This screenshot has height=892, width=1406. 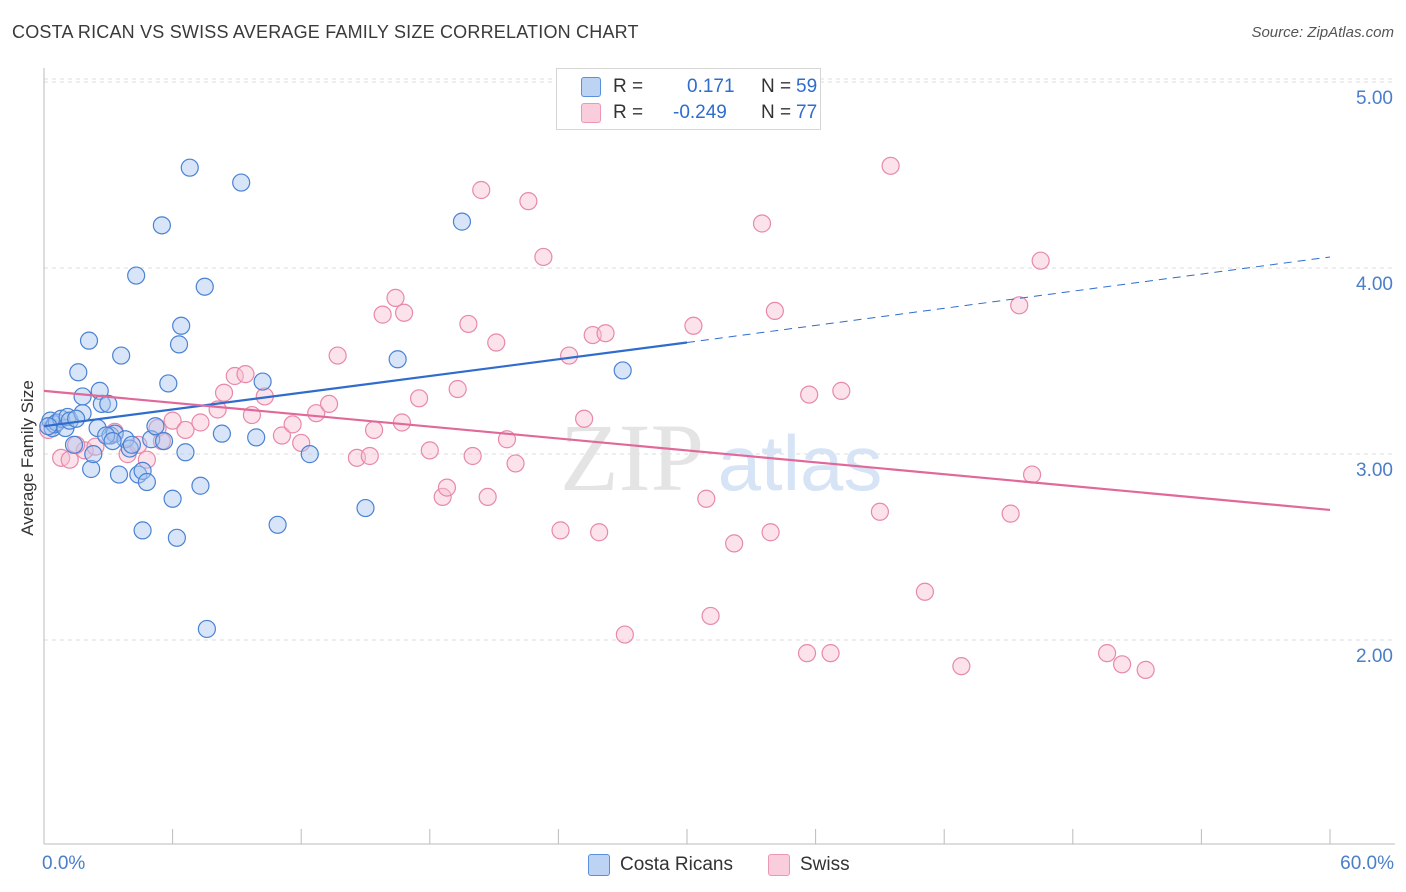 What do you see at coordinates (676, 864) in the screenshot?
I see `legend-label: Costa Ricans` at bounding box center [676, 864].